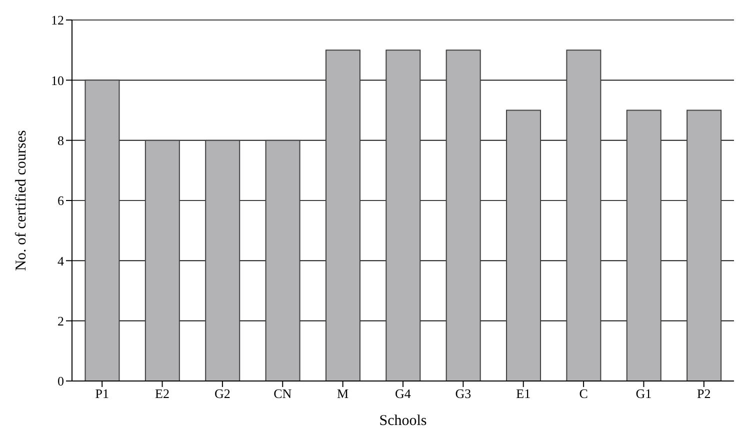  I want to click on x-tick-label: CN, so click(283, 394).